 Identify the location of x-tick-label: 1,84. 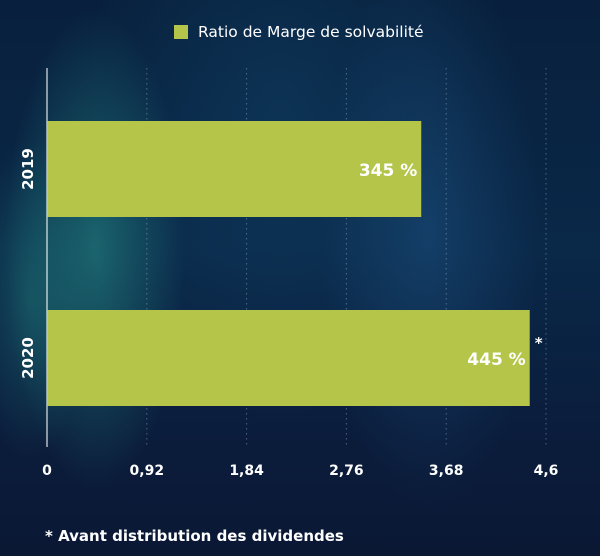
(246, 471).